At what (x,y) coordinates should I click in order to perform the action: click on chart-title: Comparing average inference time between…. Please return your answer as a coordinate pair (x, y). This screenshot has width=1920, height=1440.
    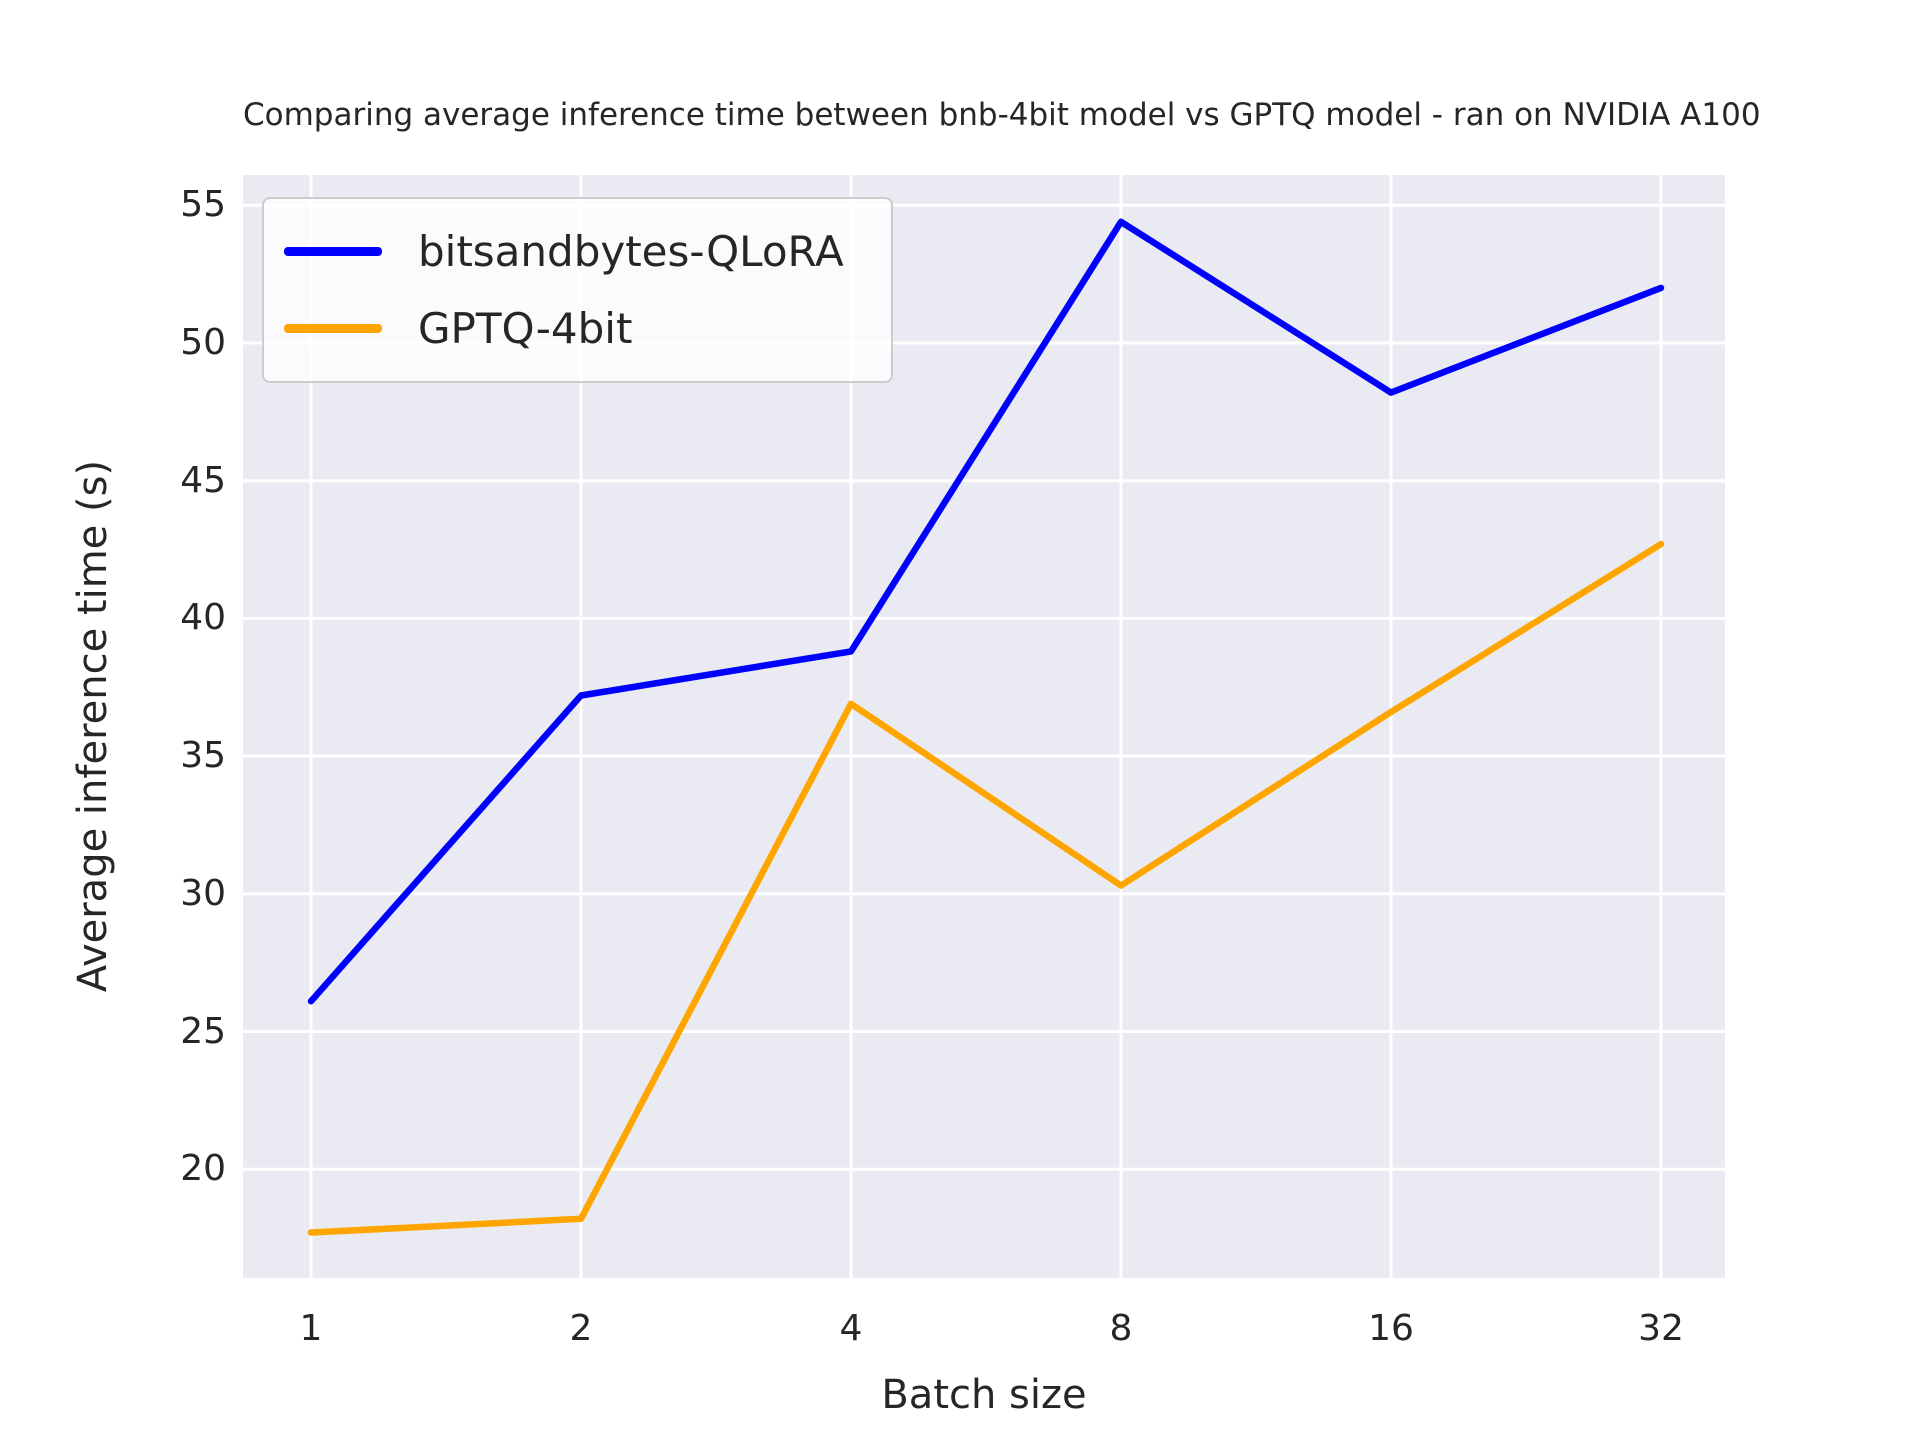
    Looking at the image, I should click on (1002, 115).